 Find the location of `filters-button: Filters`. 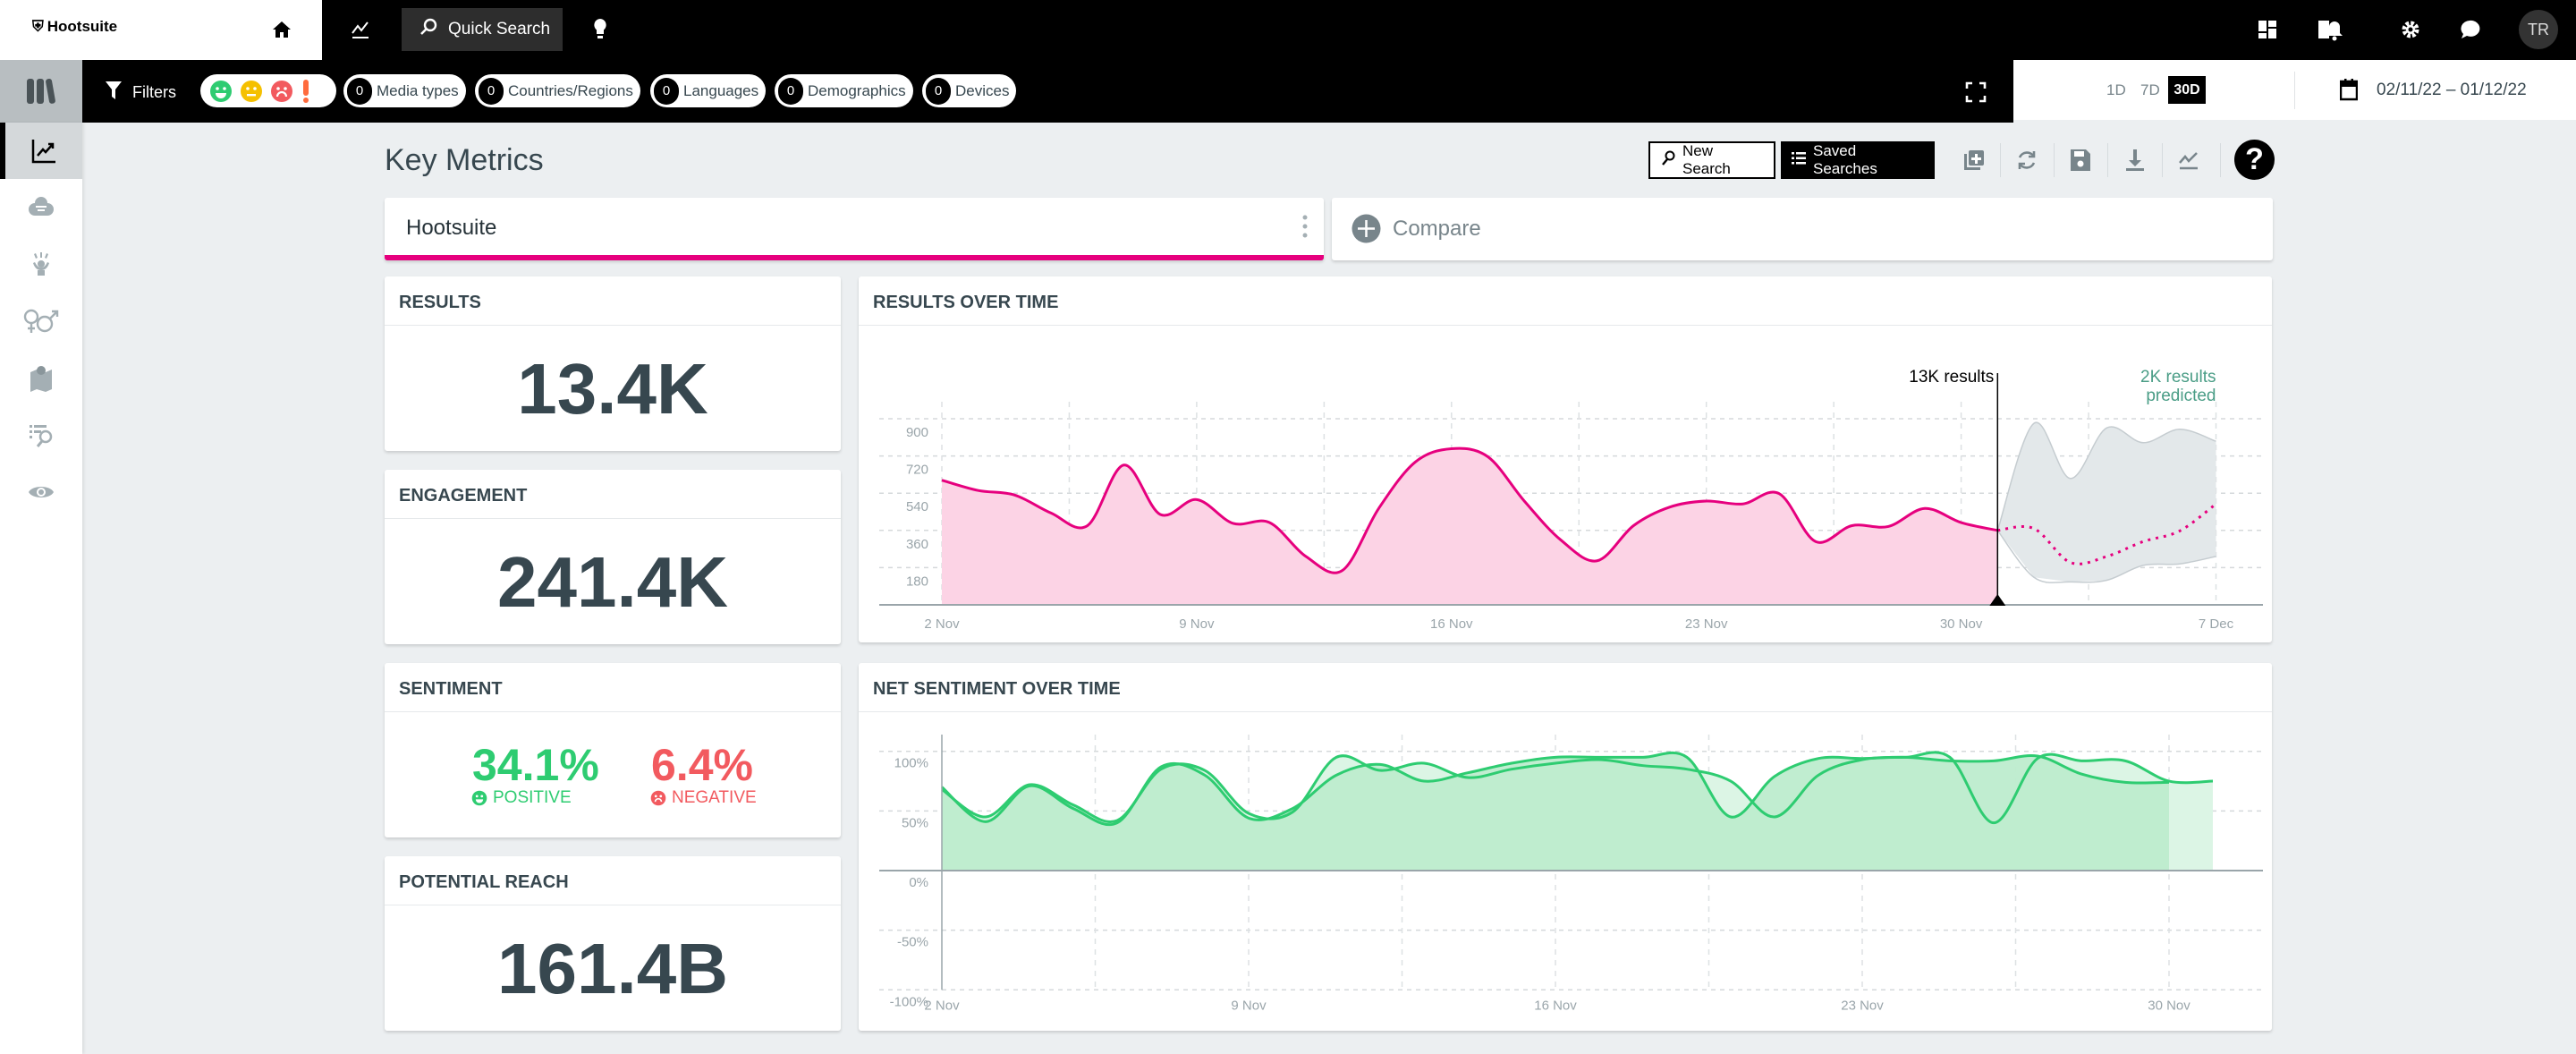

filters-button: Filters is located at coordinates (141, 93).